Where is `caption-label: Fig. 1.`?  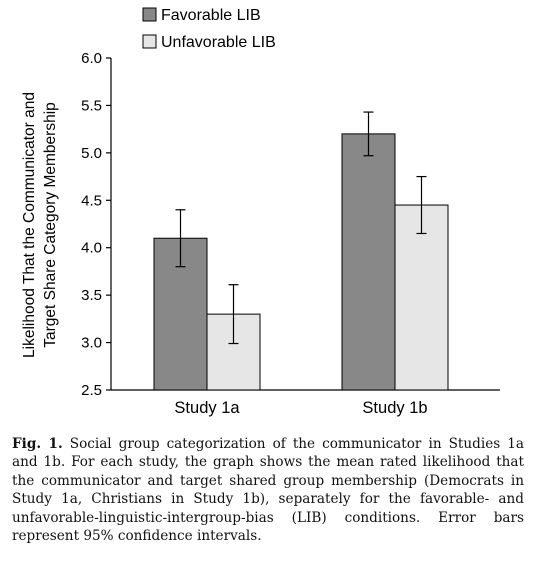
caption-label: Fig. 1. is located at coordinates (37, 444).